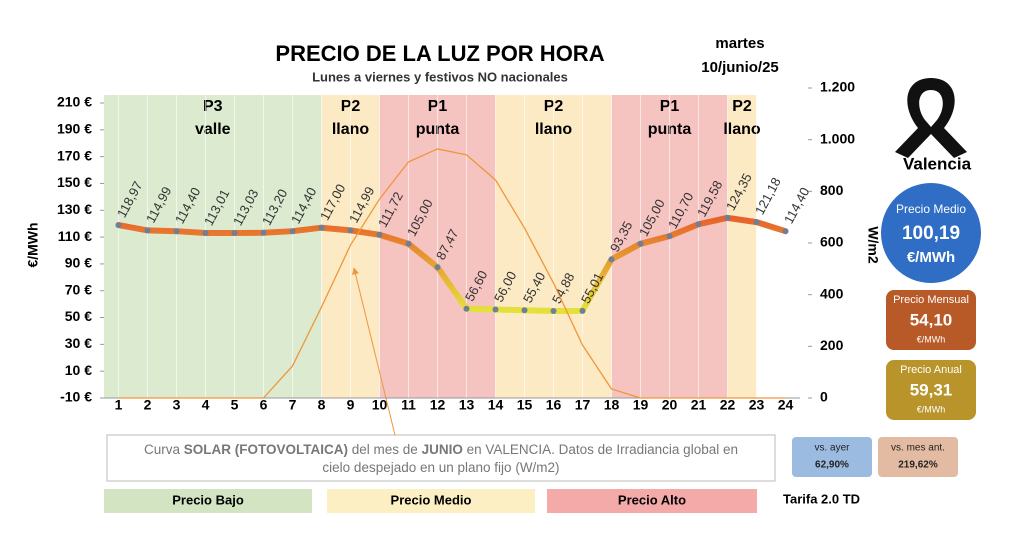 The height and width of the screenshot is (551, 1024). What do you see at coordinates (74, 155) in the screenshot?
I see `y-tick-label: 170 €` at bounding box center [74, 155].